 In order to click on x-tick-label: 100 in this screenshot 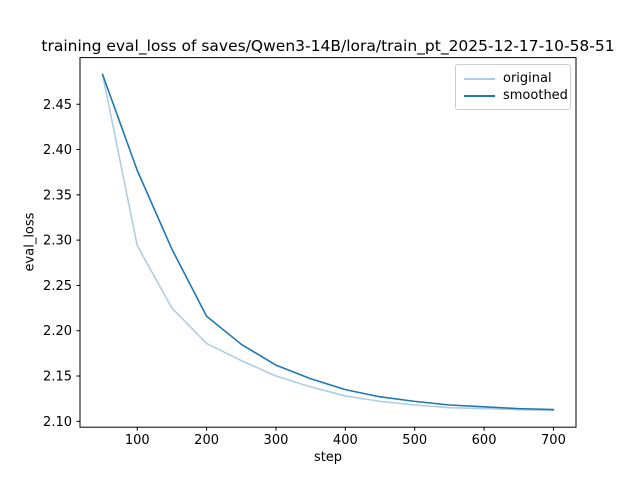, I will do `click(137, 440)`.